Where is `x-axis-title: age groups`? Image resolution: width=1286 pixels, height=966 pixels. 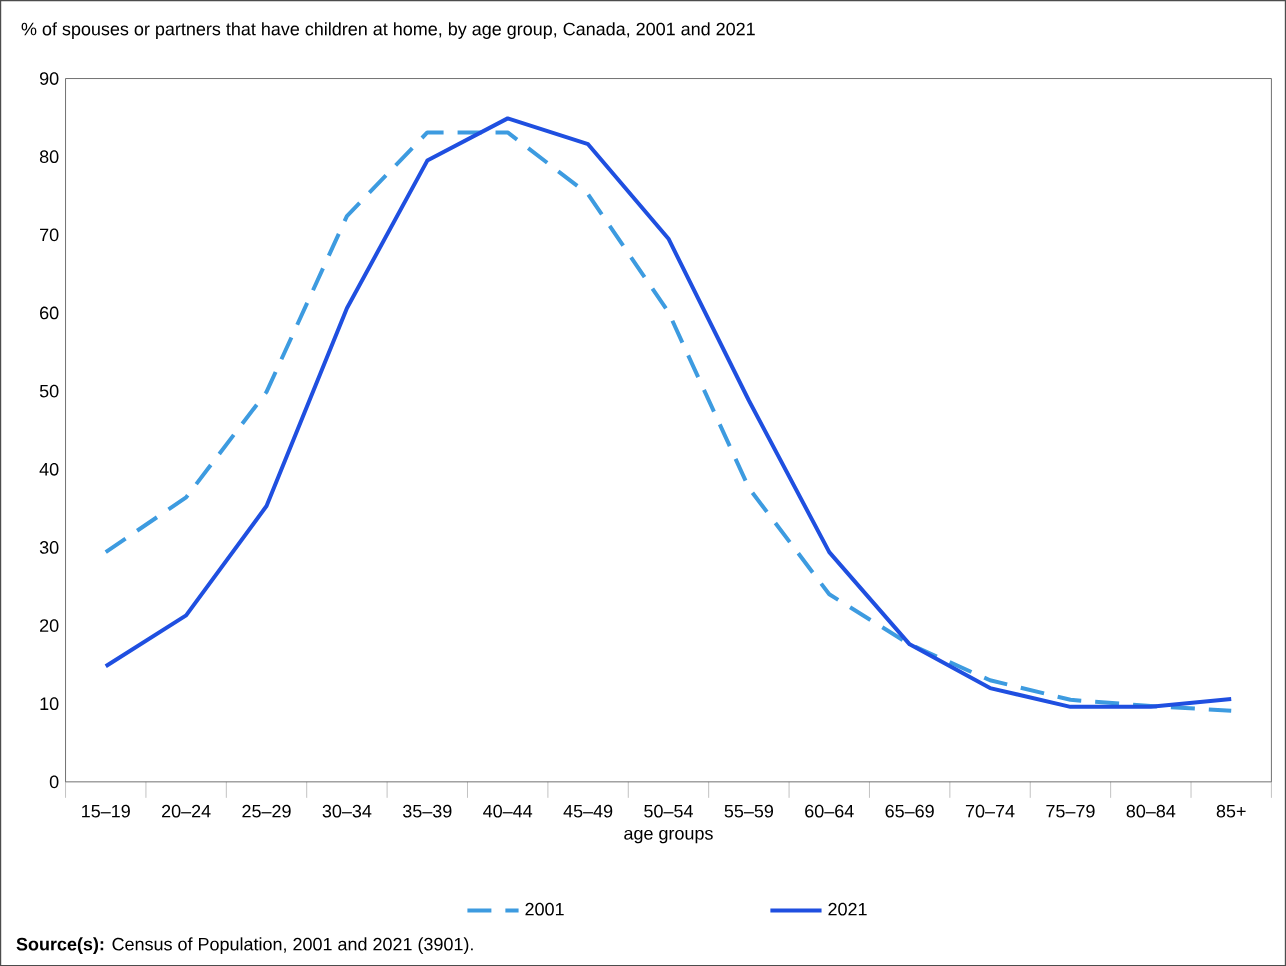
x-axis-title: age groups is located at coordinates (668, 836).